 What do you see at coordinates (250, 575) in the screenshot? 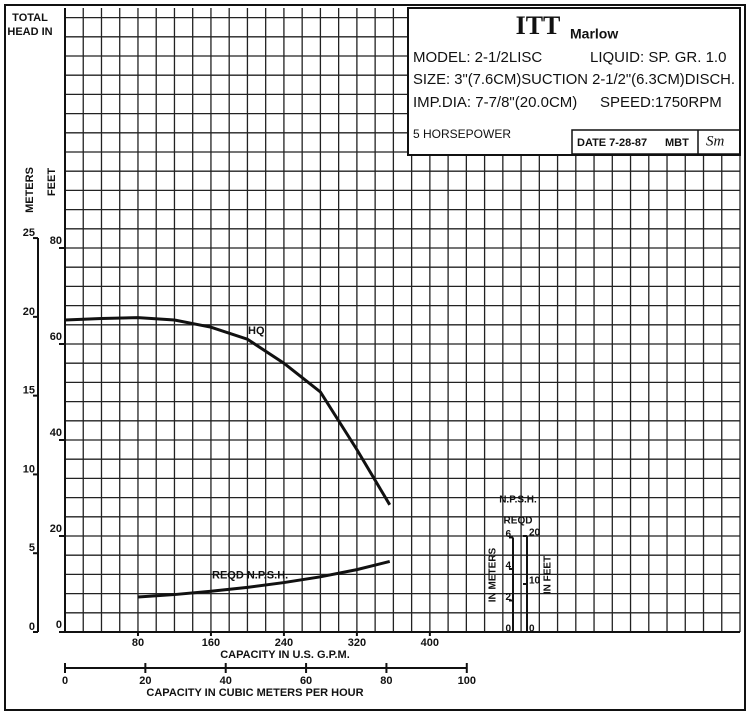
I see `series-label: REQD N.P.S.H.` at bounding box center [250, 575].